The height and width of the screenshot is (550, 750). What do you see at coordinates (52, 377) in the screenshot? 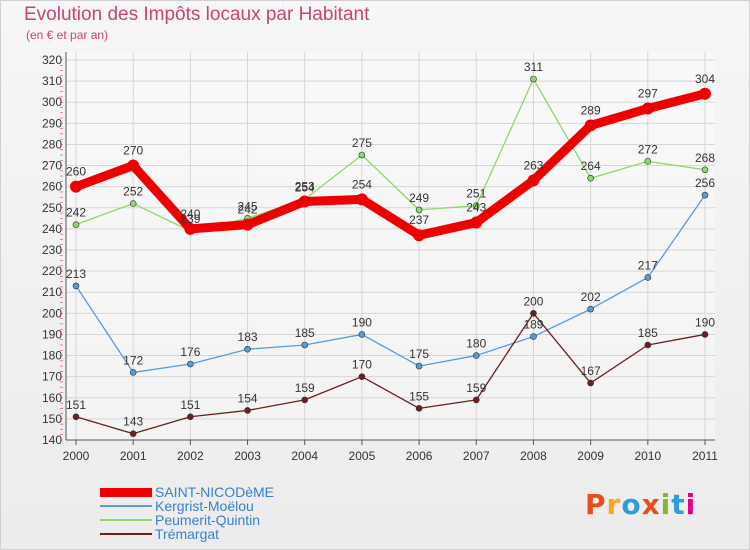
I see `y-tick-label: 170` at bounding box center [52, 377].